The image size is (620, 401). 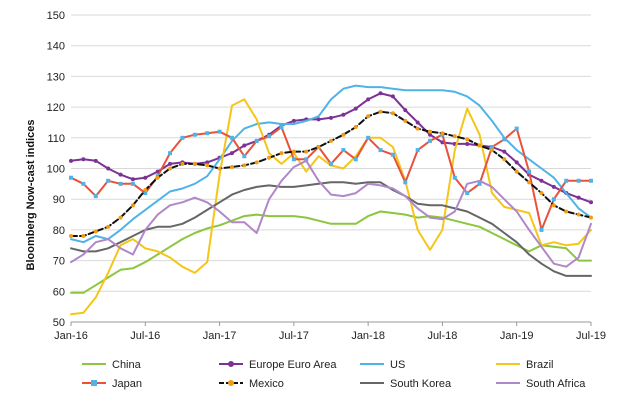 I want to click on x-tick-label: Jan-18, so click(x=368, y=336).